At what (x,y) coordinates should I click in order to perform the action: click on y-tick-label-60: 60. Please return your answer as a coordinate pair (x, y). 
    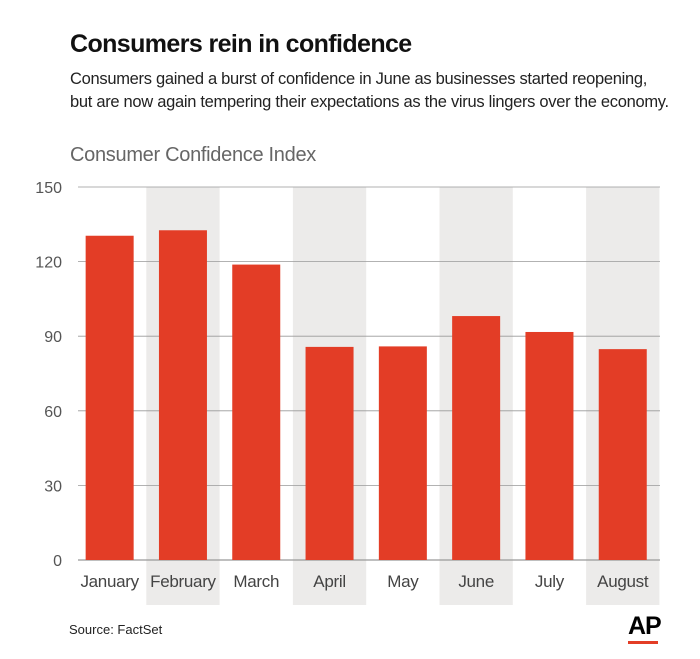
    Looking at the image, I should click on (53, 412).